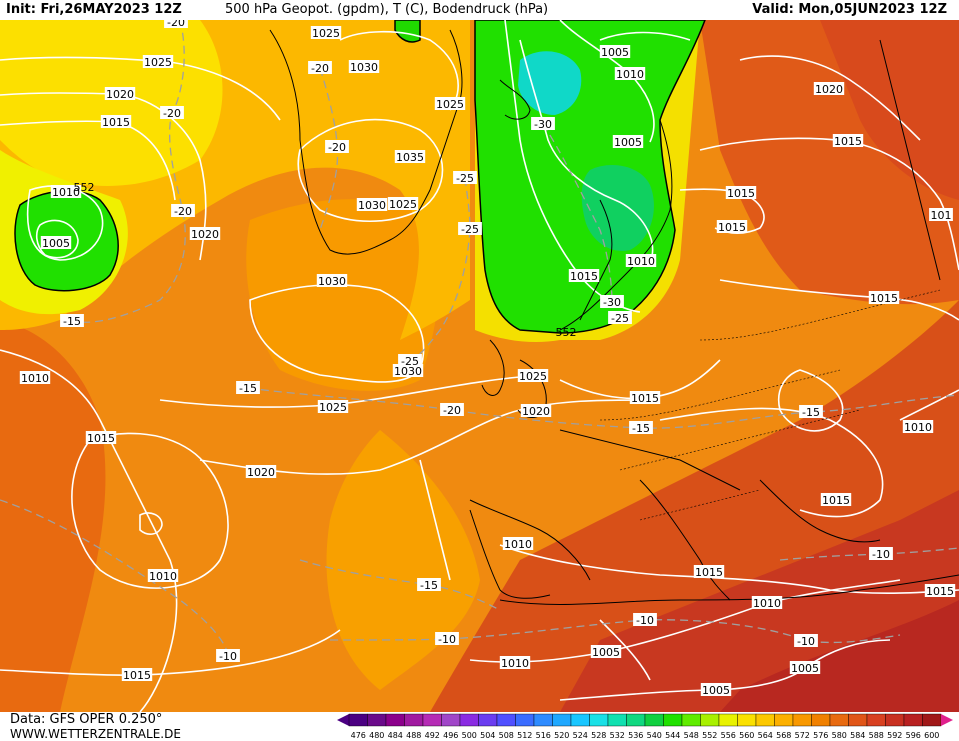  Describe the element at coordinates (333, 407) in the screenshot. I see `svg-text: 1025` at that location.